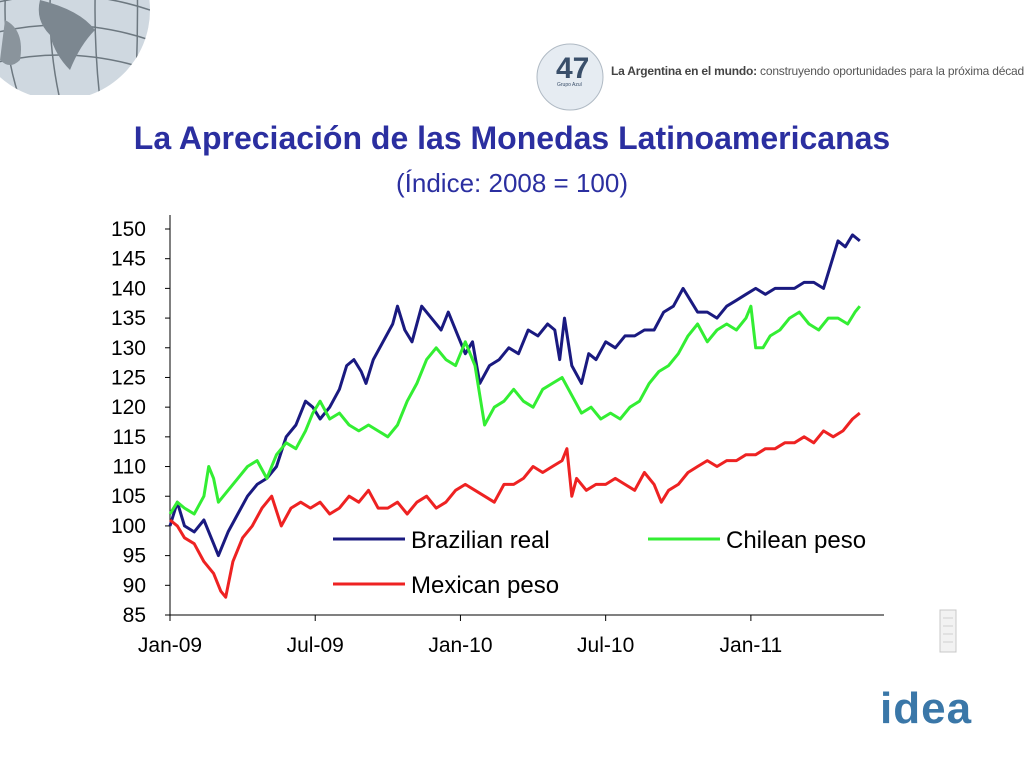 The width and height of the screenshot is (1024, 768). What do you see at coordinates (128, 407) in the screenshot?
I see `y-tick-label: 120` at bounding box center [128, 407].